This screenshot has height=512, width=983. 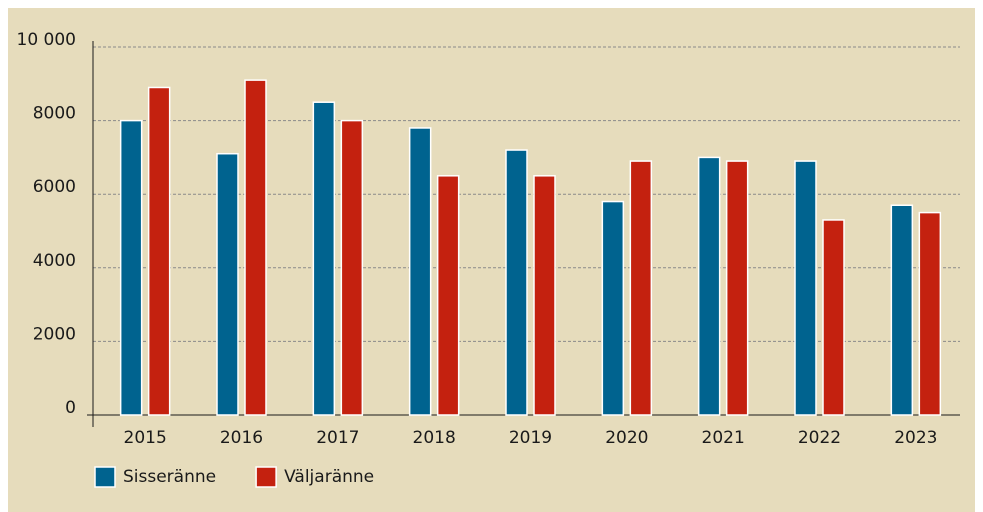 I want to click on y-tick-label: 4000, so click(x=54, y=261).